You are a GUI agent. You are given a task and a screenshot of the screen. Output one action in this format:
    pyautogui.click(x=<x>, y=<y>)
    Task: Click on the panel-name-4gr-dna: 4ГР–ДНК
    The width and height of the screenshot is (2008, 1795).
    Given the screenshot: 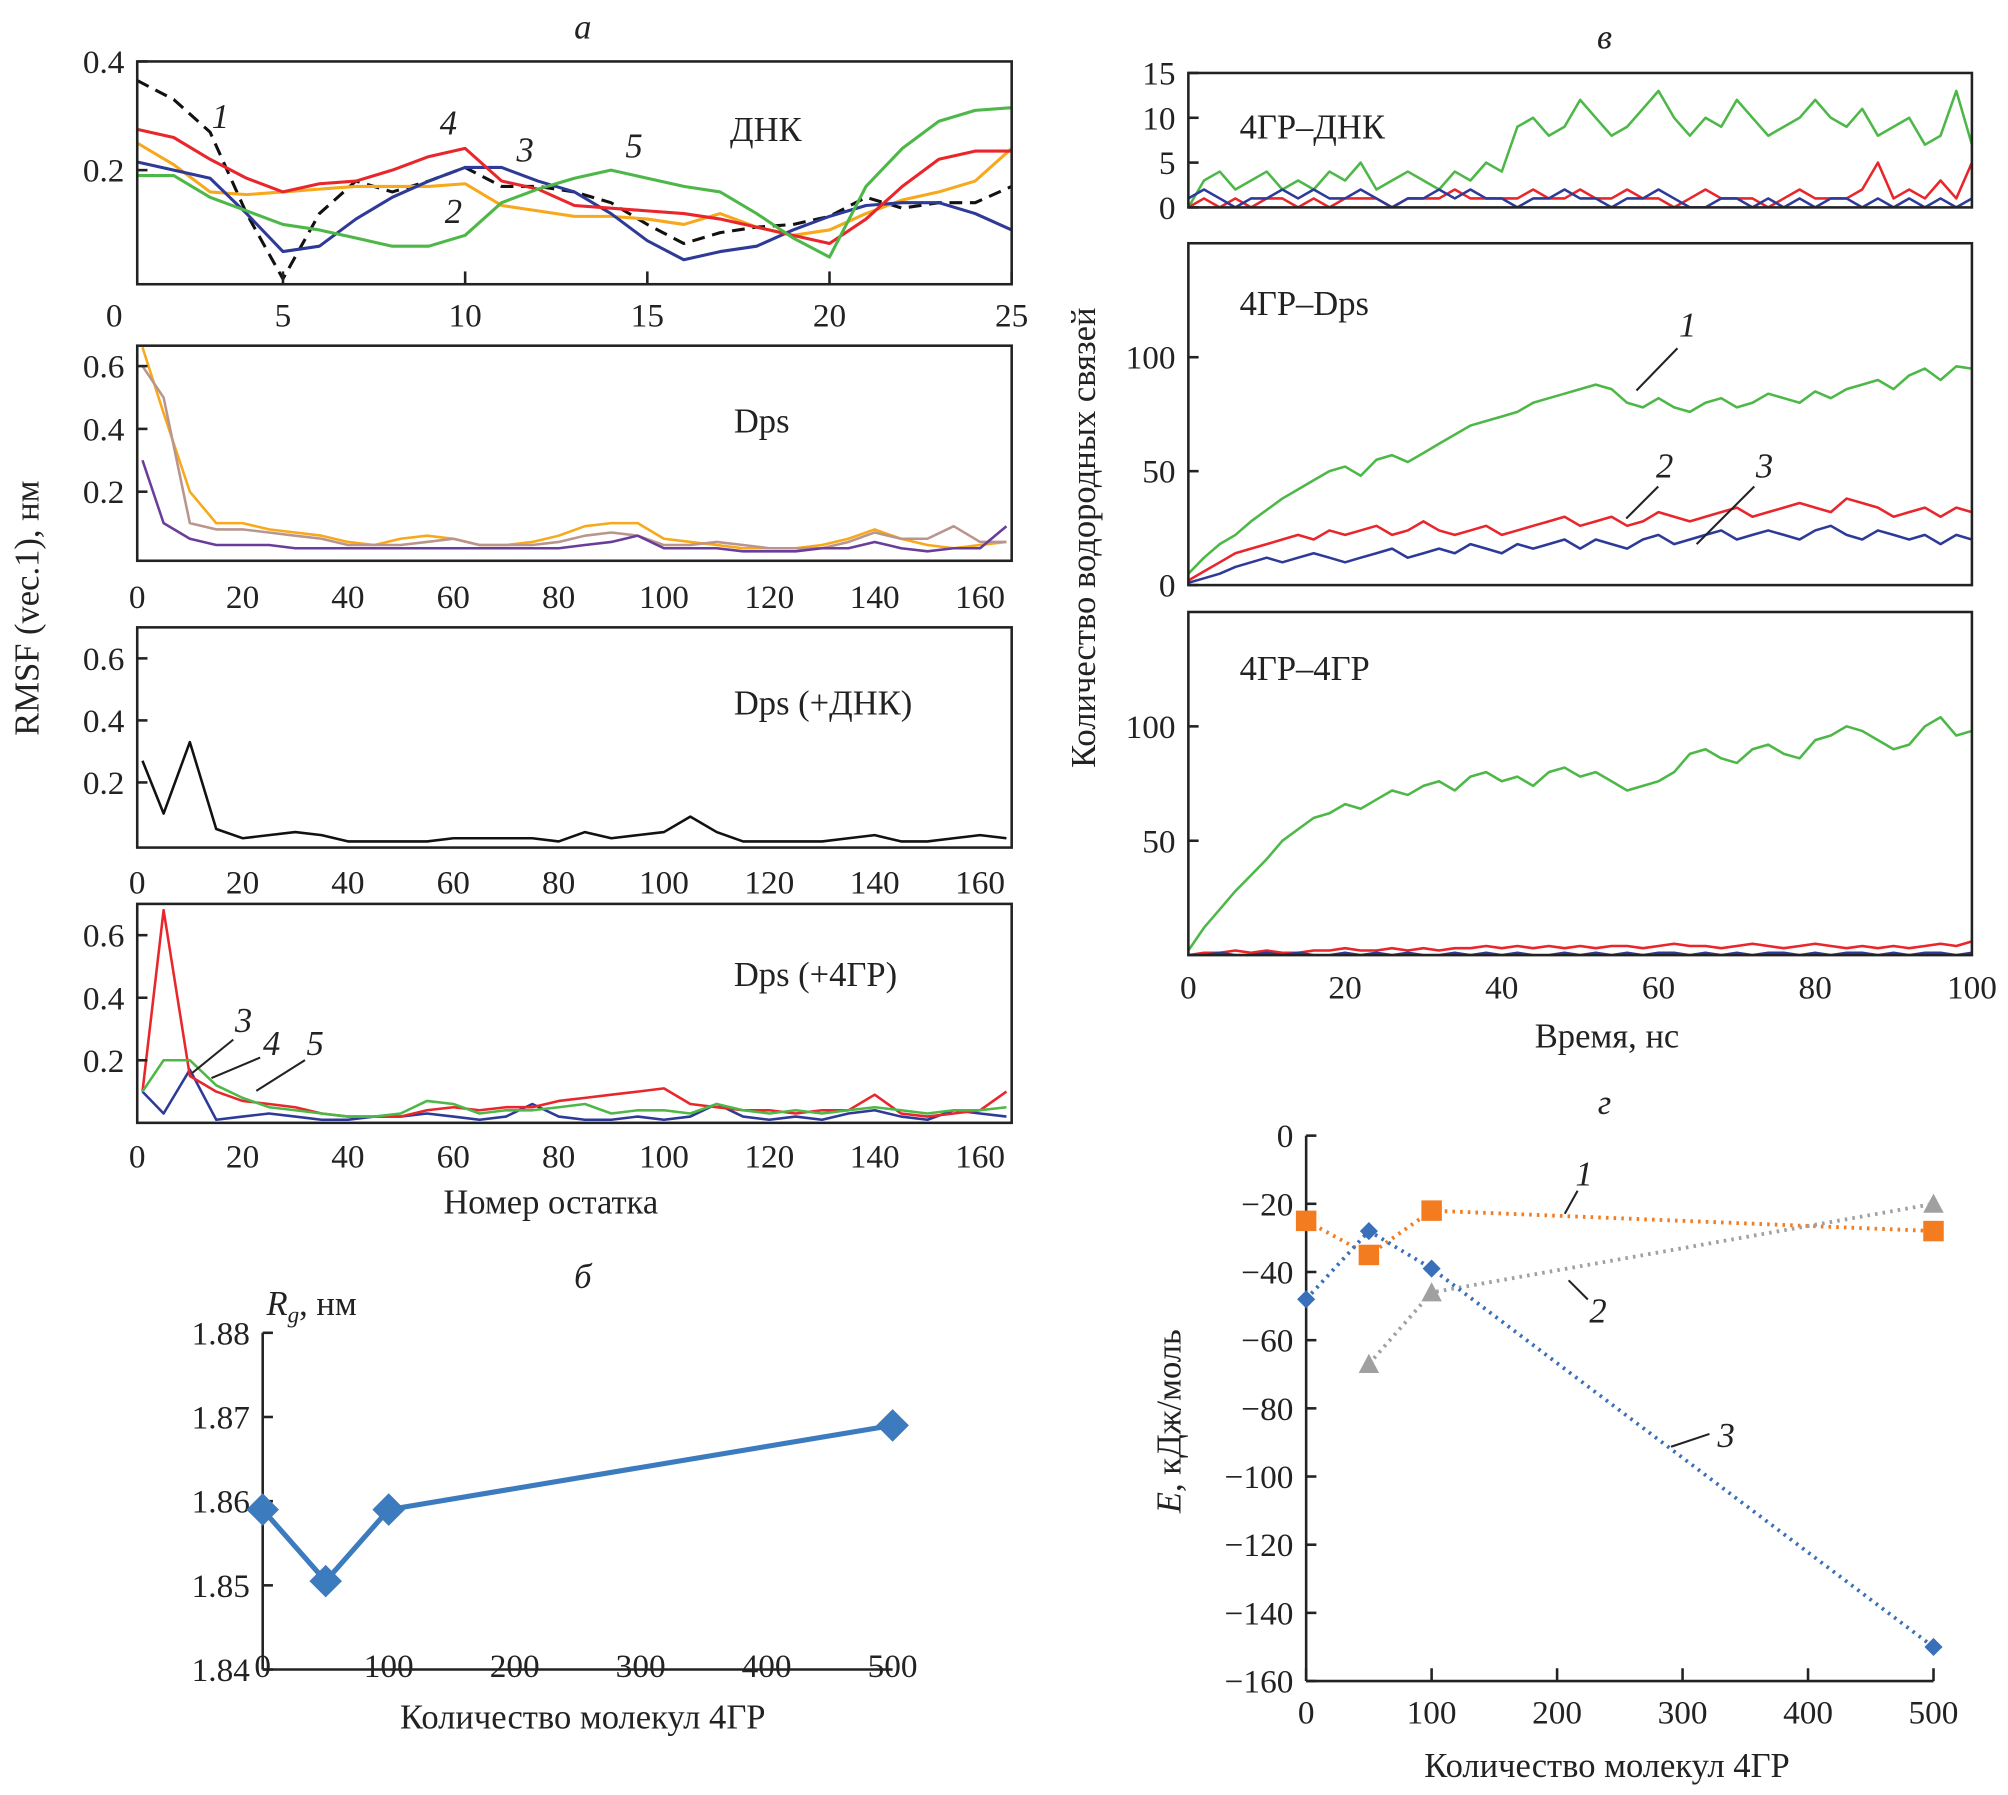 What is the action you would take?
    pyautogui.click(x=1313, y=127)
    